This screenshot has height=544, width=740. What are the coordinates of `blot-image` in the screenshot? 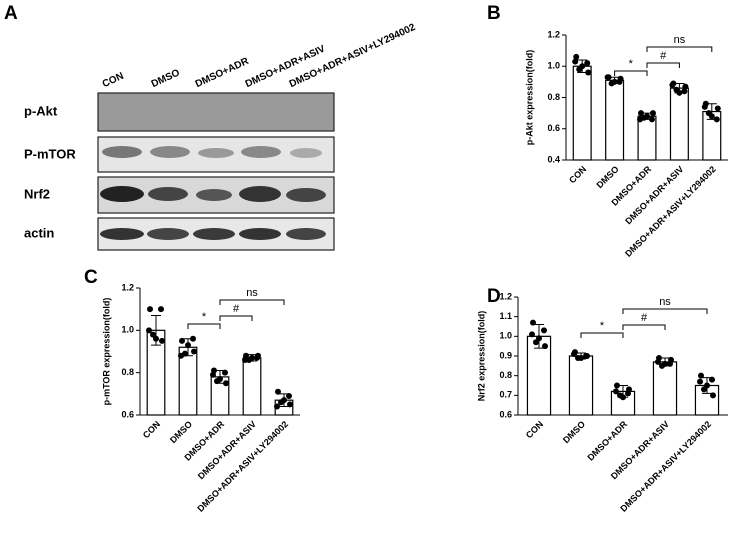 It's located at (216, 171).